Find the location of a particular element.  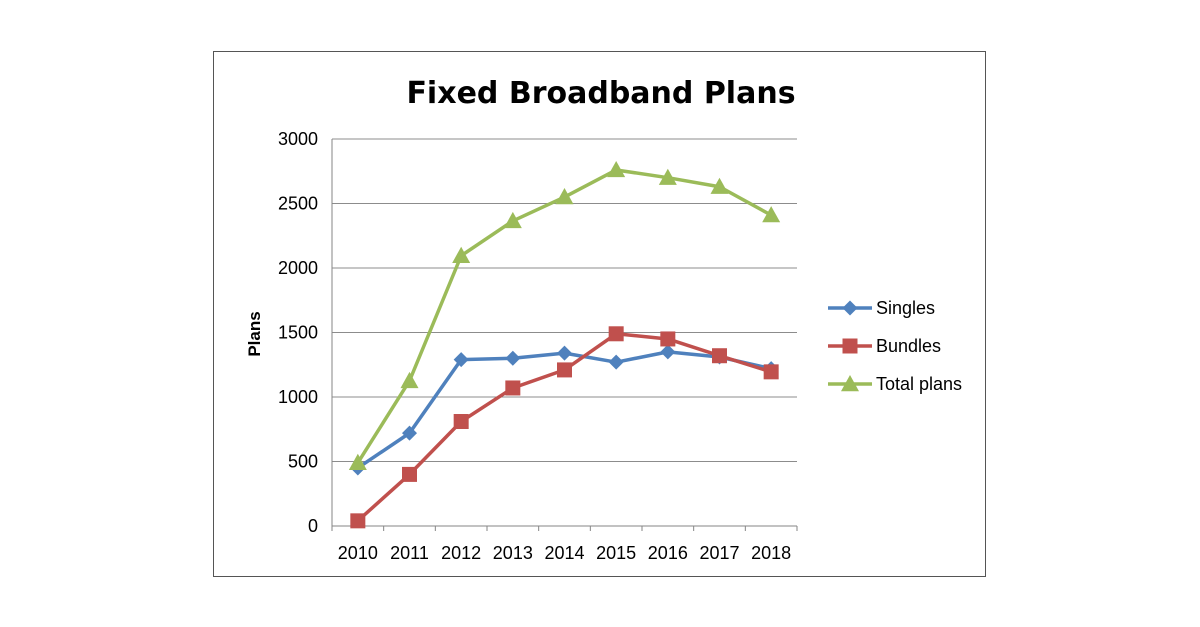

x-tick-label: 2010 is located at coordinates (358, 553).